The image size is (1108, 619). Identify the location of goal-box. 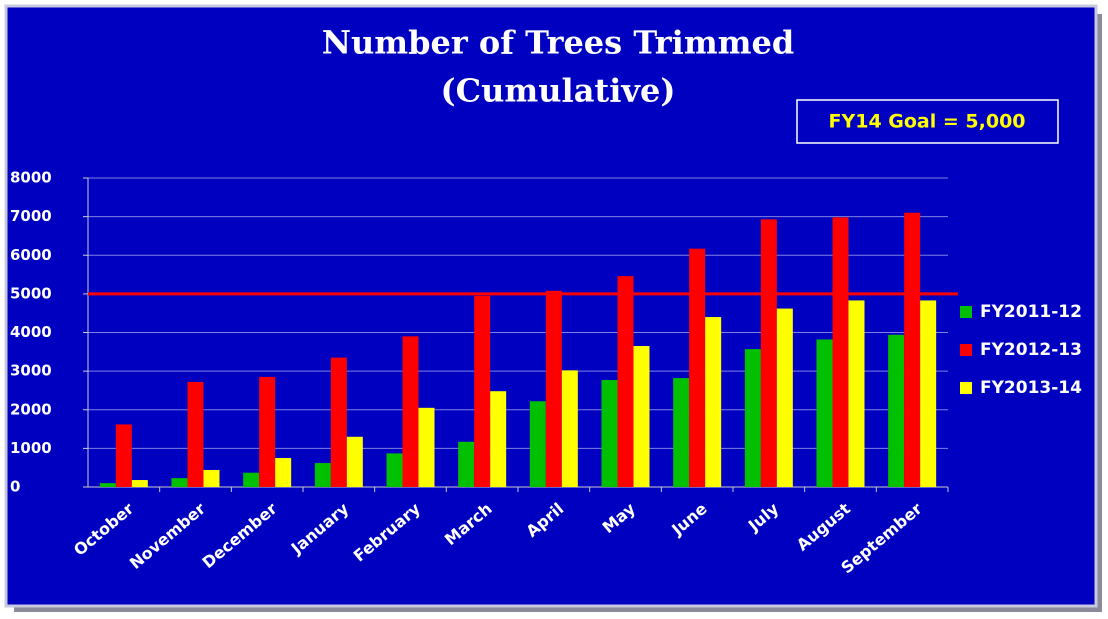
(927, 121).